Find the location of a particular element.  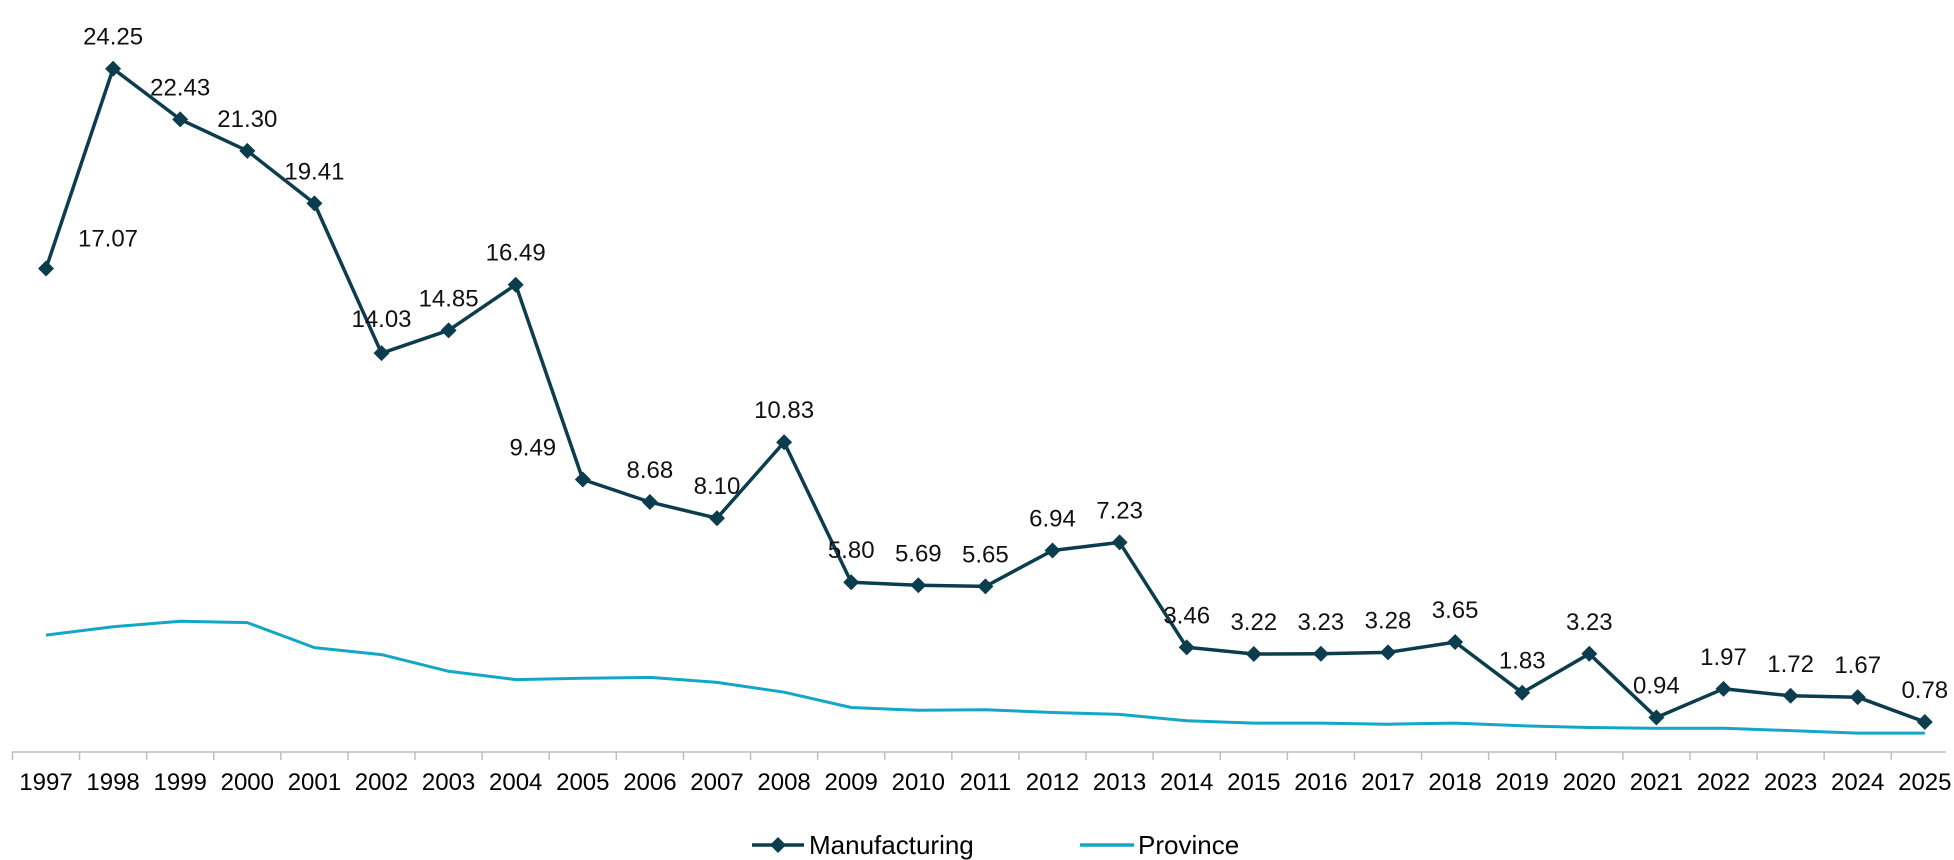

legend-label-province: Province is located at coordinates (1188, 845).